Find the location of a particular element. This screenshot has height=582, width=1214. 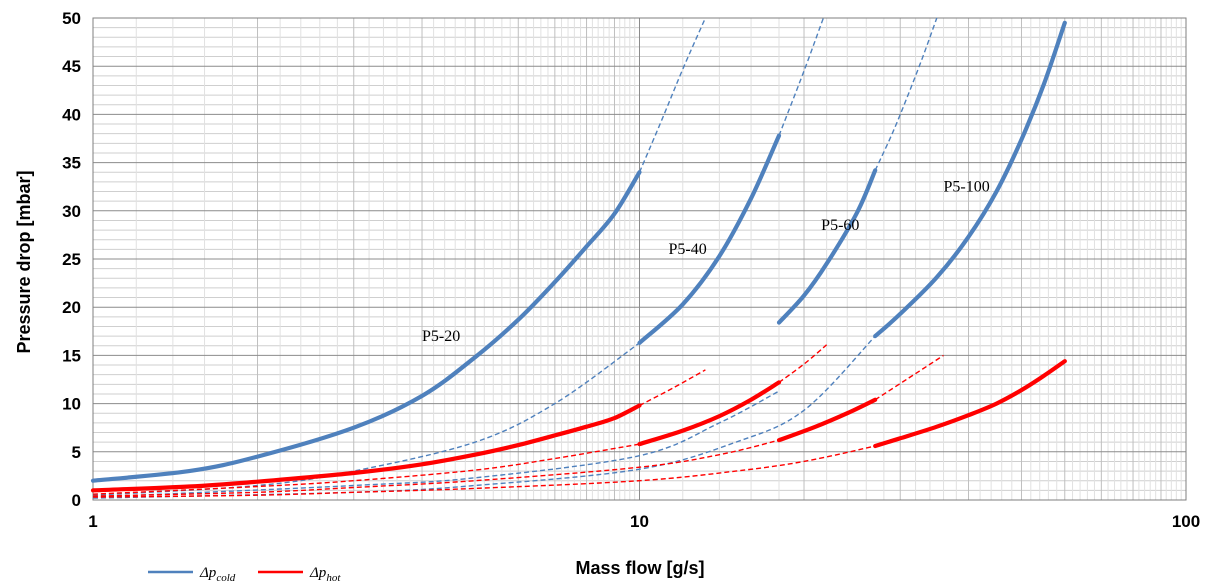

x-axis-tick-labels: 1 10 100 is located at coordinates (644, 521).